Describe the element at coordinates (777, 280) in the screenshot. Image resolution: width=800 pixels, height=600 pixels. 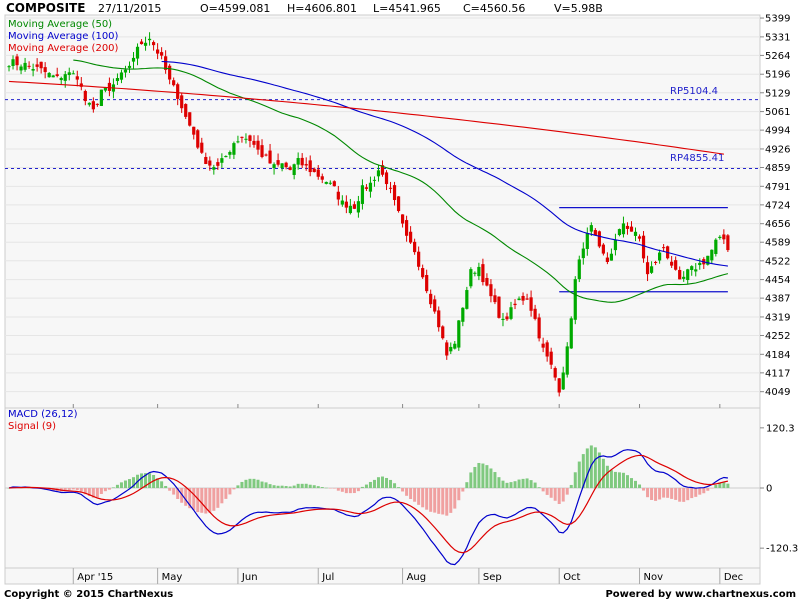
I see `price-tick-label: 4454` at that location.